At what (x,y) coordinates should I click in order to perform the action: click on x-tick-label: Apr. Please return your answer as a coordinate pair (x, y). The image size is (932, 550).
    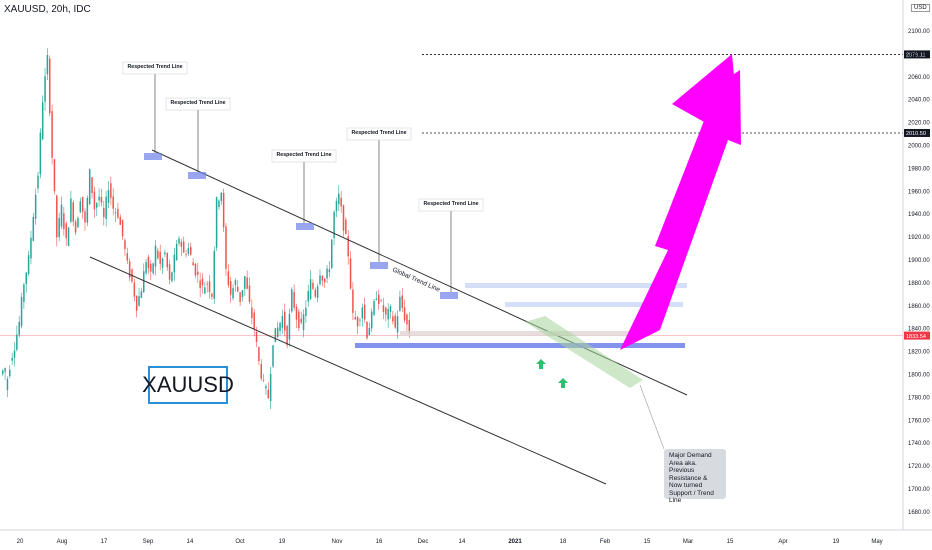
    Looking at the image, I should click on (782, 542).